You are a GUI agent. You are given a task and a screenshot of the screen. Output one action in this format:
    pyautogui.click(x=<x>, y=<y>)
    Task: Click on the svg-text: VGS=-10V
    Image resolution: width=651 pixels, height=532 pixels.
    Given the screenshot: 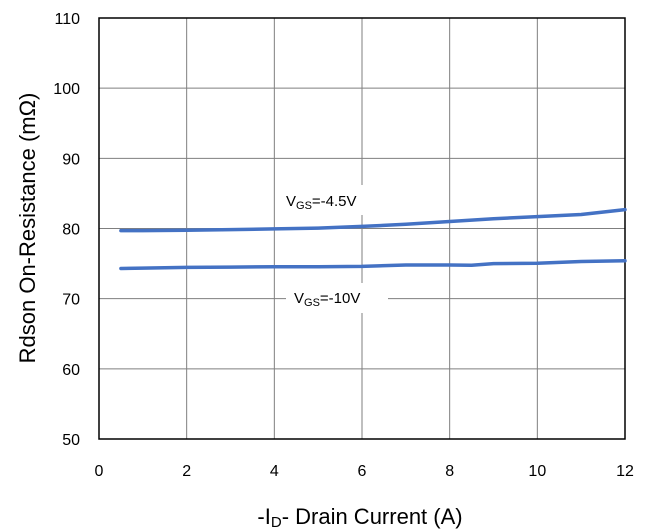 What is the action you would take?
    pyautogui.click(x=327, y=299)
    